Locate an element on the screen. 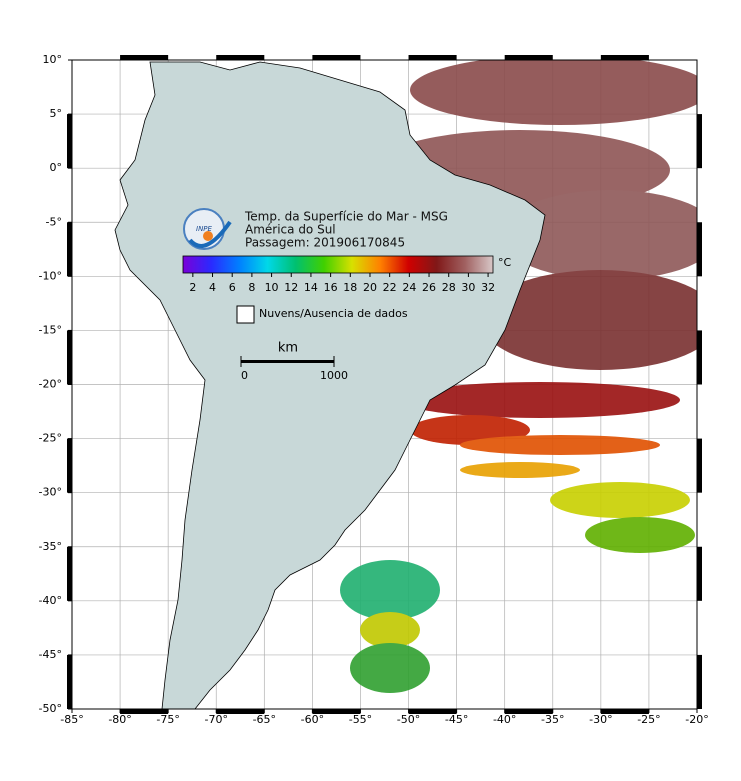 The height and width of the screenshot is (781, 741). scale-bar-body is located at coordinates (287, 361).